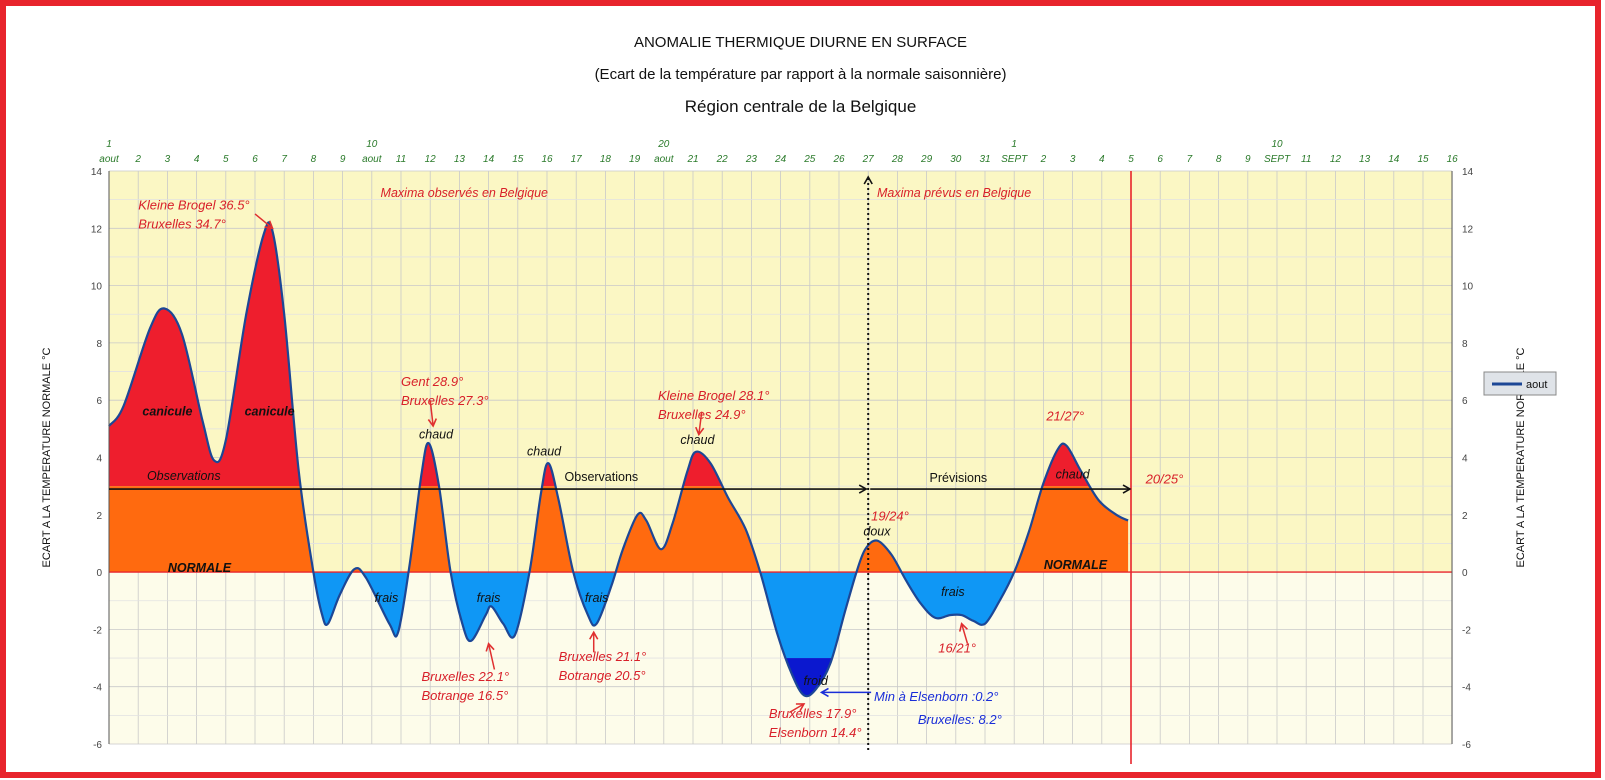 This screenshot has height=780, width=1605. What do you see at coordinates (99, 344) in the screenshot?
I see `y-tick-label-left: 8` at bounding box center [99, 344].